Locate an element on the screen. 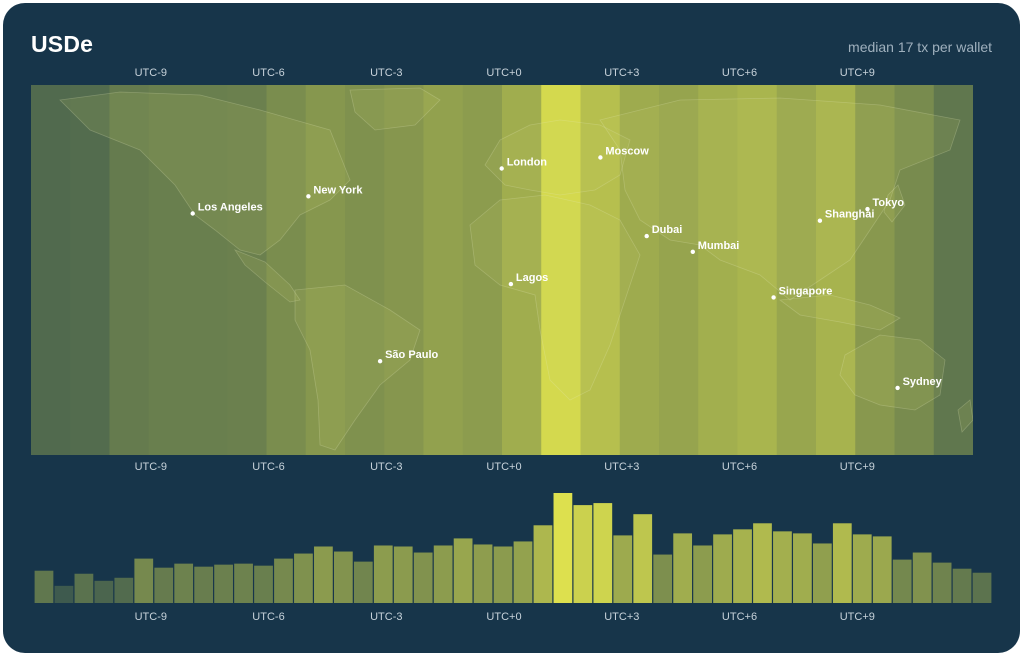  city-label: Dubai is located at coordinates (667, 230).